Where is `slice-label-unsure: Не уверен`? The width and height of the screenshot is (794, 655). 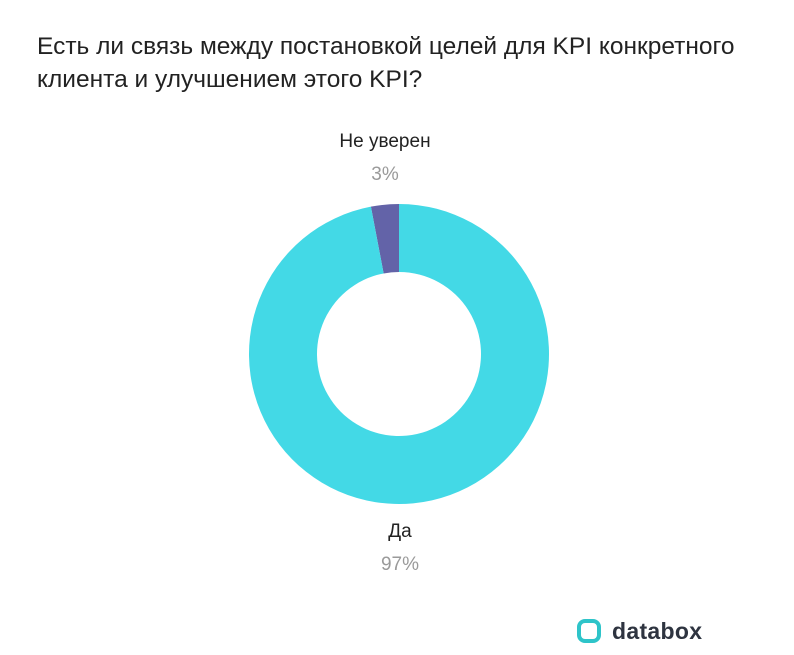
slice-label-unsure: Не уверен is located at coordinates (385, 141).